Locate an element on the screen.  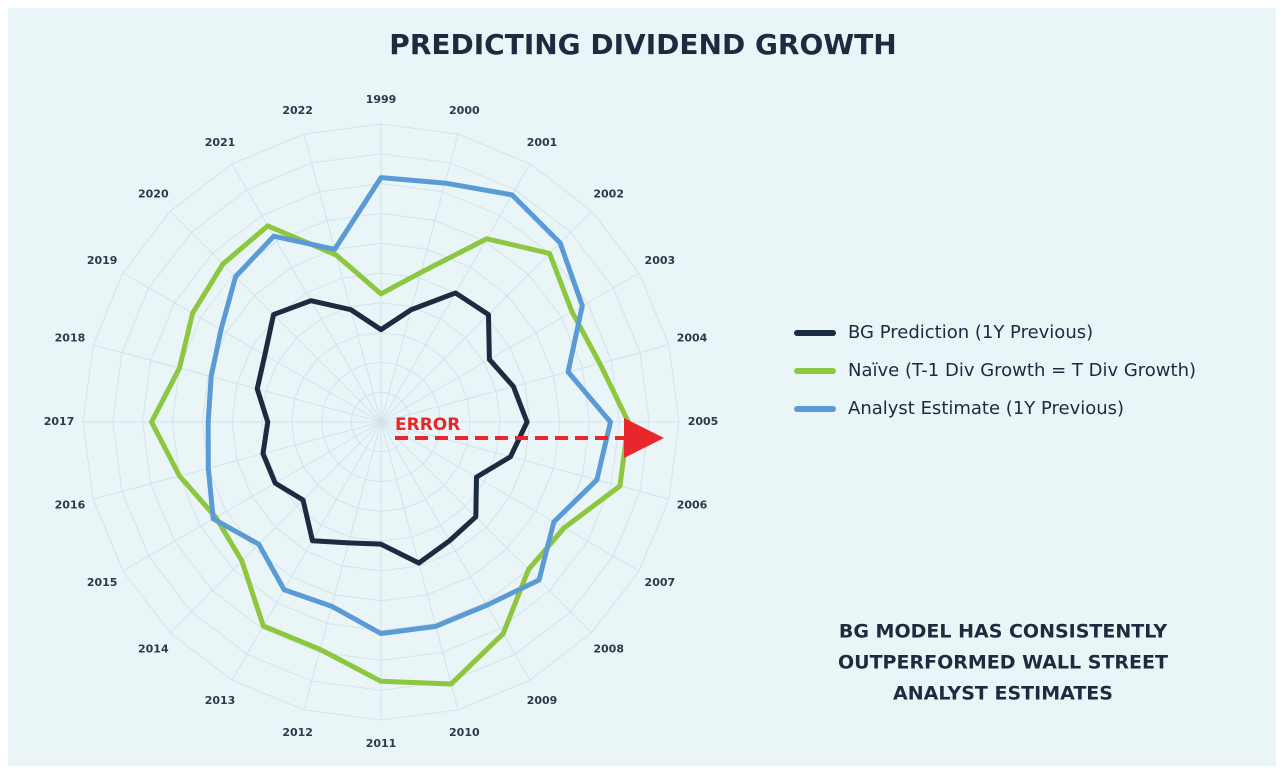
note: OUTPERFORMED WALL STREET is located at coordinates (1003, 663).